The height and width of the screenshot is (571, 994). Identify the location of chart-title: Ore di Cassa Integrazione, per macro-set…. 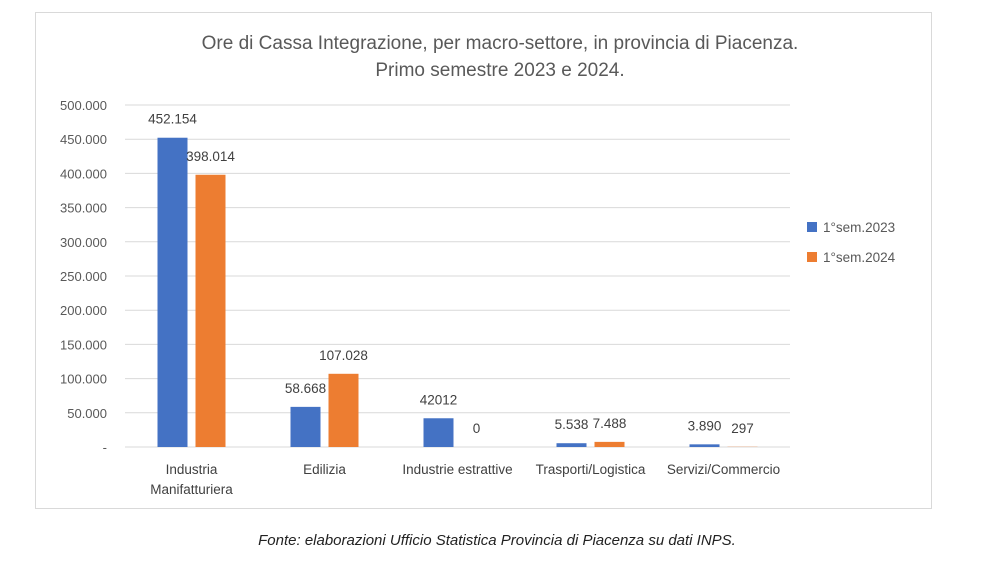
(500, 57).